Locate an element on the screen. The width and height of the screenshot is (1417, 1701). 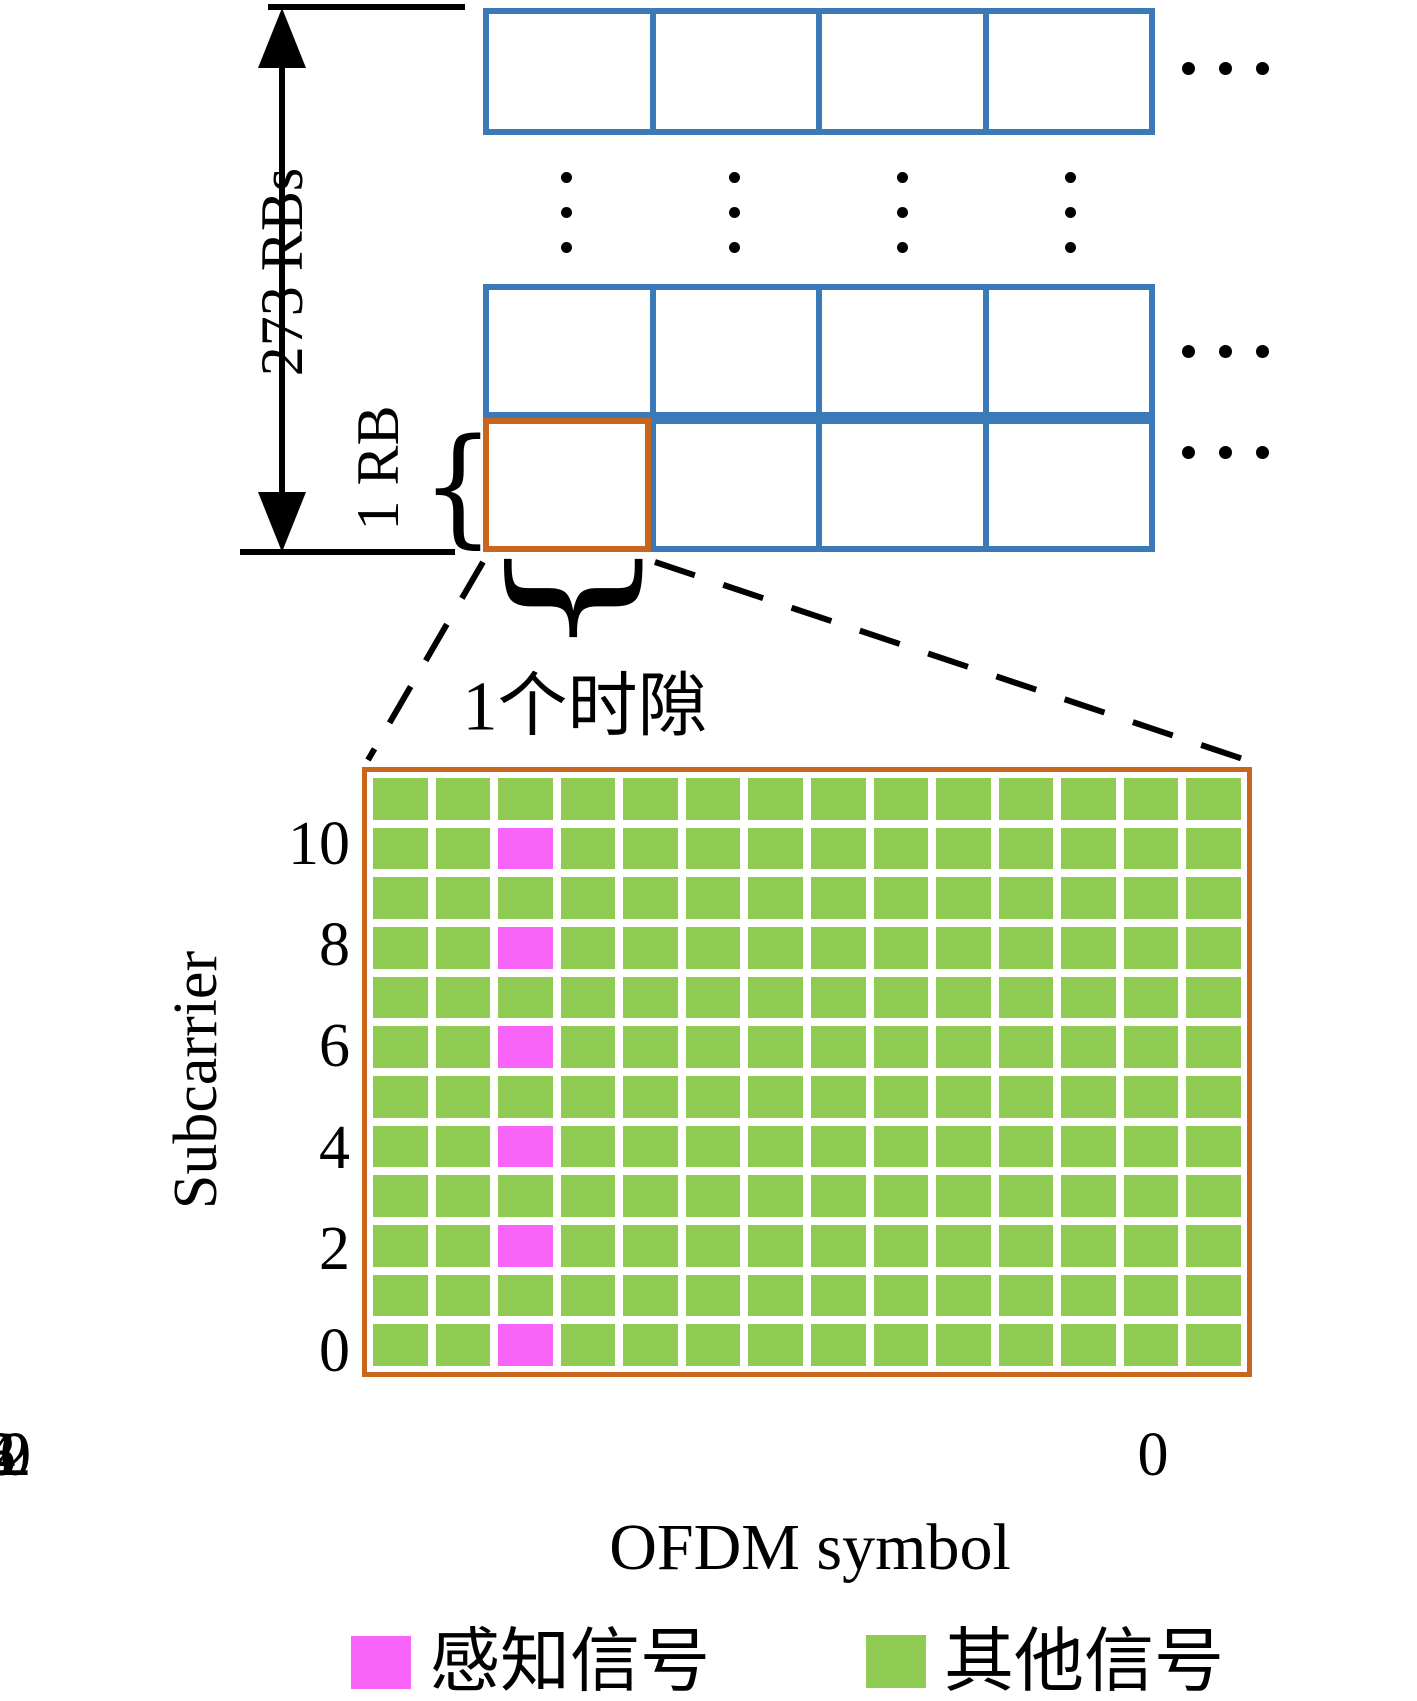
x-axis-title: OFDM symbol is located at coordinates (810, 1547).